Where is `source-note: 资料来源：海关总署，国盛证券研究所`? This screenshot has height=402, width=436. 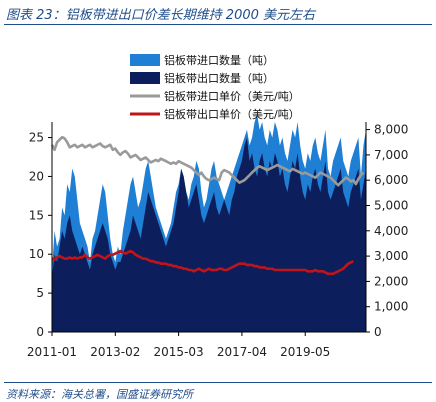
source-note: 资料来源：海关总署，国盛证券研究所 is located at coordinates (99, 394).